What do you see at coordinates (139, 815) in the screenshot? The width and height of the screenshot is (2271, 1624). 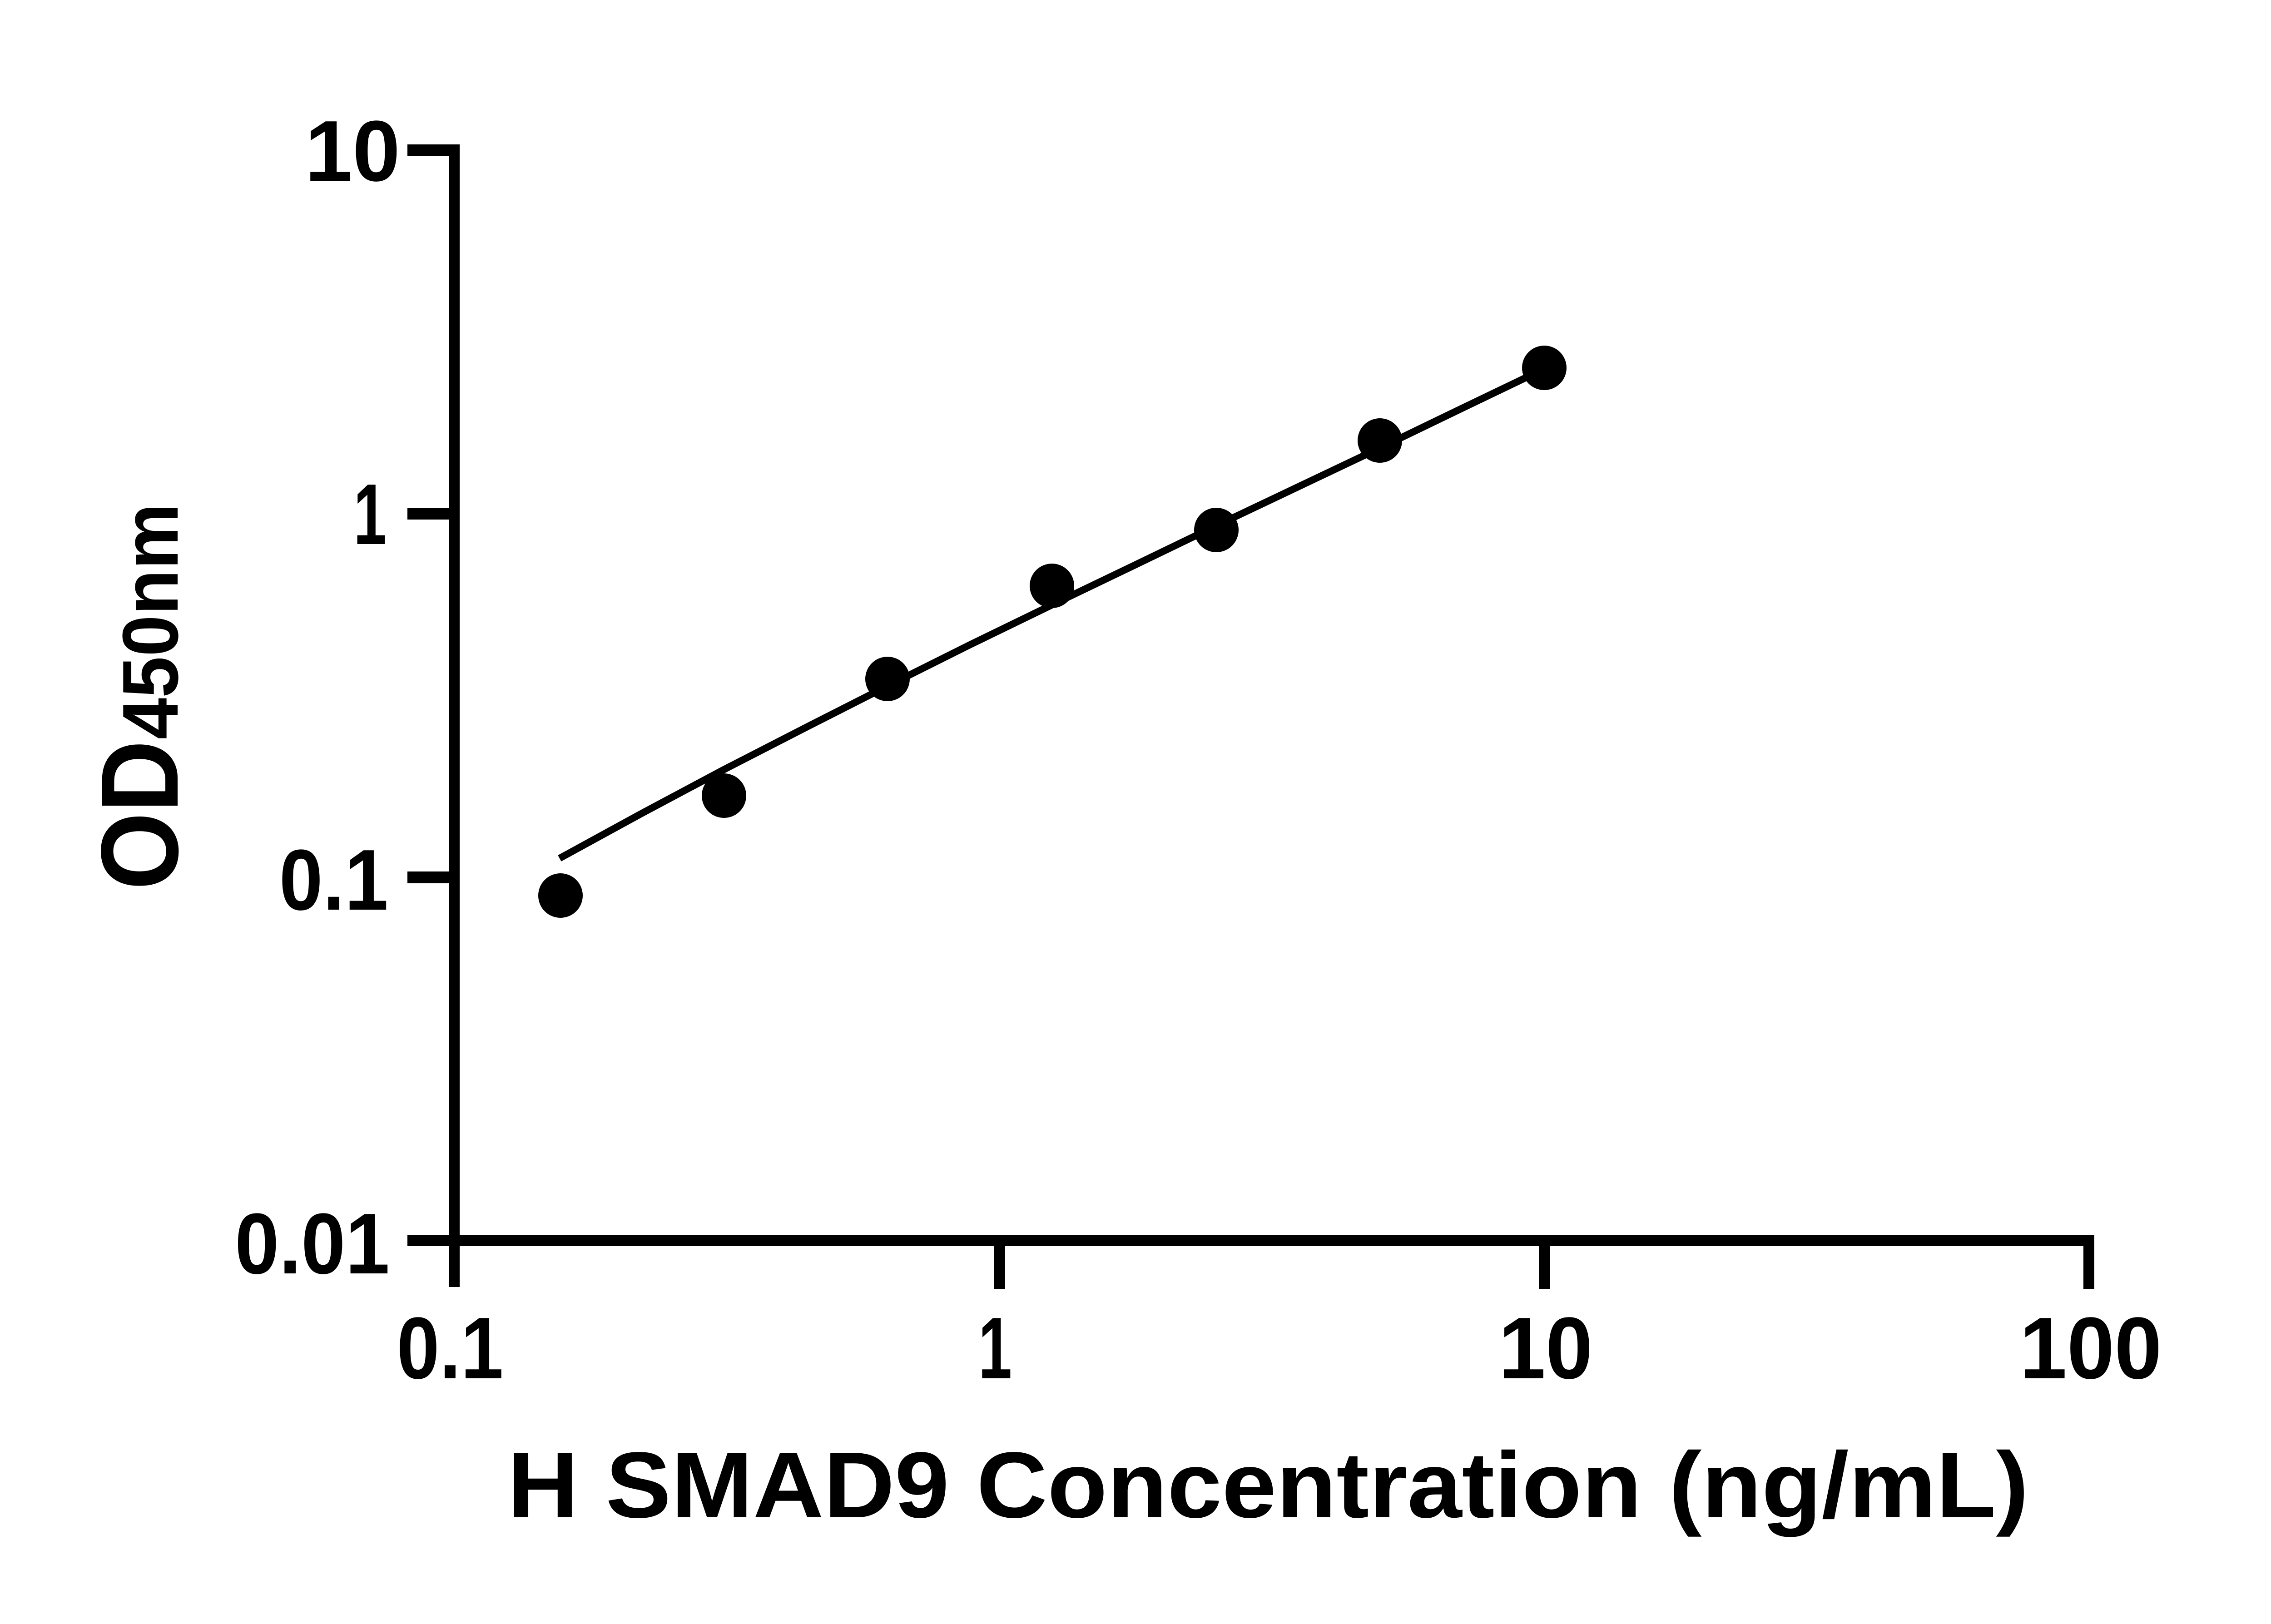 I see `svg-text: OD` at bounding box center [139, 815].